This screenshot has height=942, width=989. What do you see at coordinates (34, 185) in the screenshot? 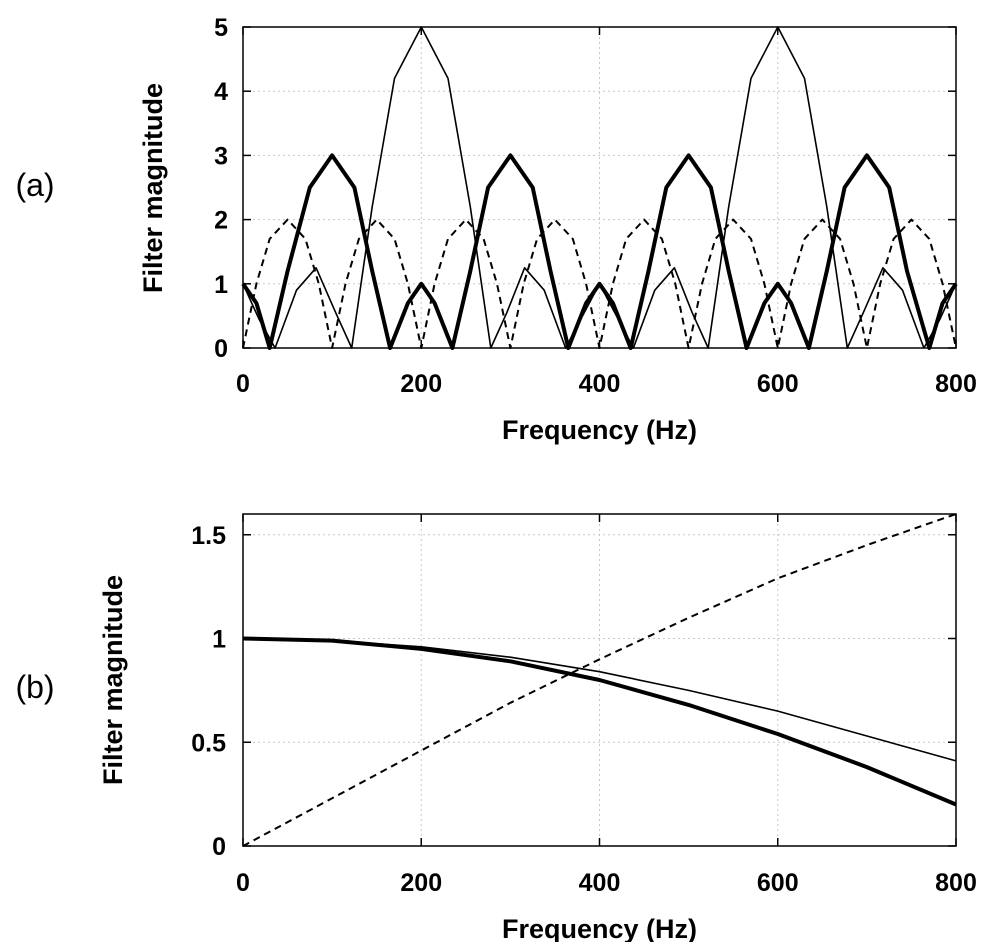
I see `panel-label: (a)` at bounding box center [34, 185].